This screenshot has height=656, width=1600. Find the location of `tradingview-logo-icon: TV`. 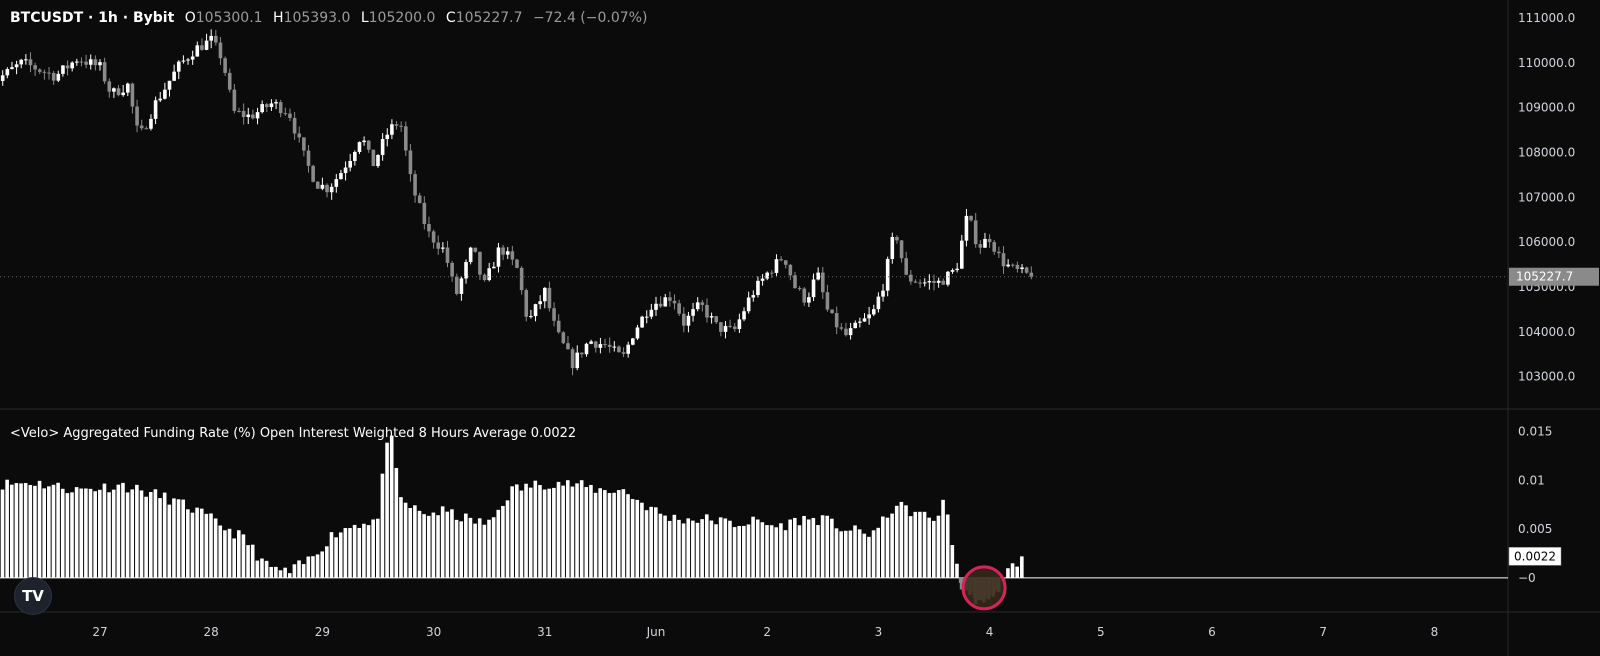

tradingview-logo-icon: TV is located at coordinates (33, 596).